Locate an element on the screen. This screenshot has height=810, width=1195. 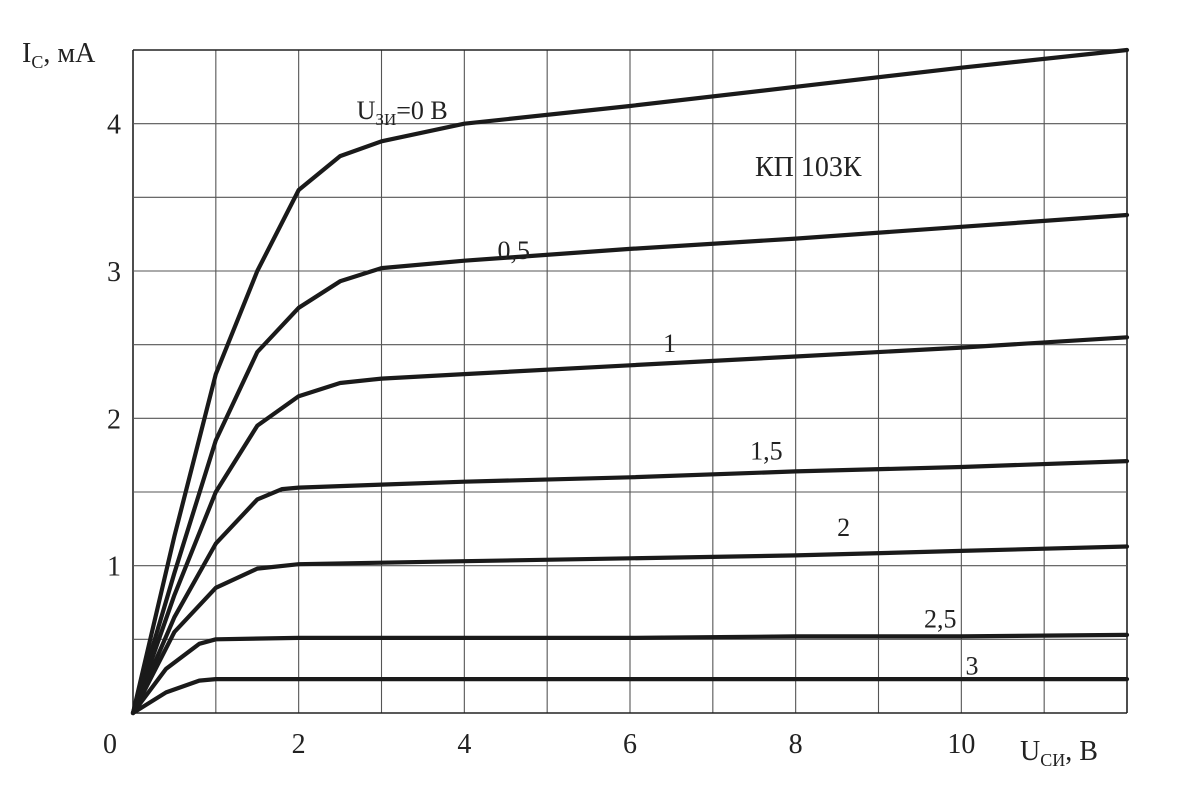
series-label: 1,5 is located at coordinates (766, 451).